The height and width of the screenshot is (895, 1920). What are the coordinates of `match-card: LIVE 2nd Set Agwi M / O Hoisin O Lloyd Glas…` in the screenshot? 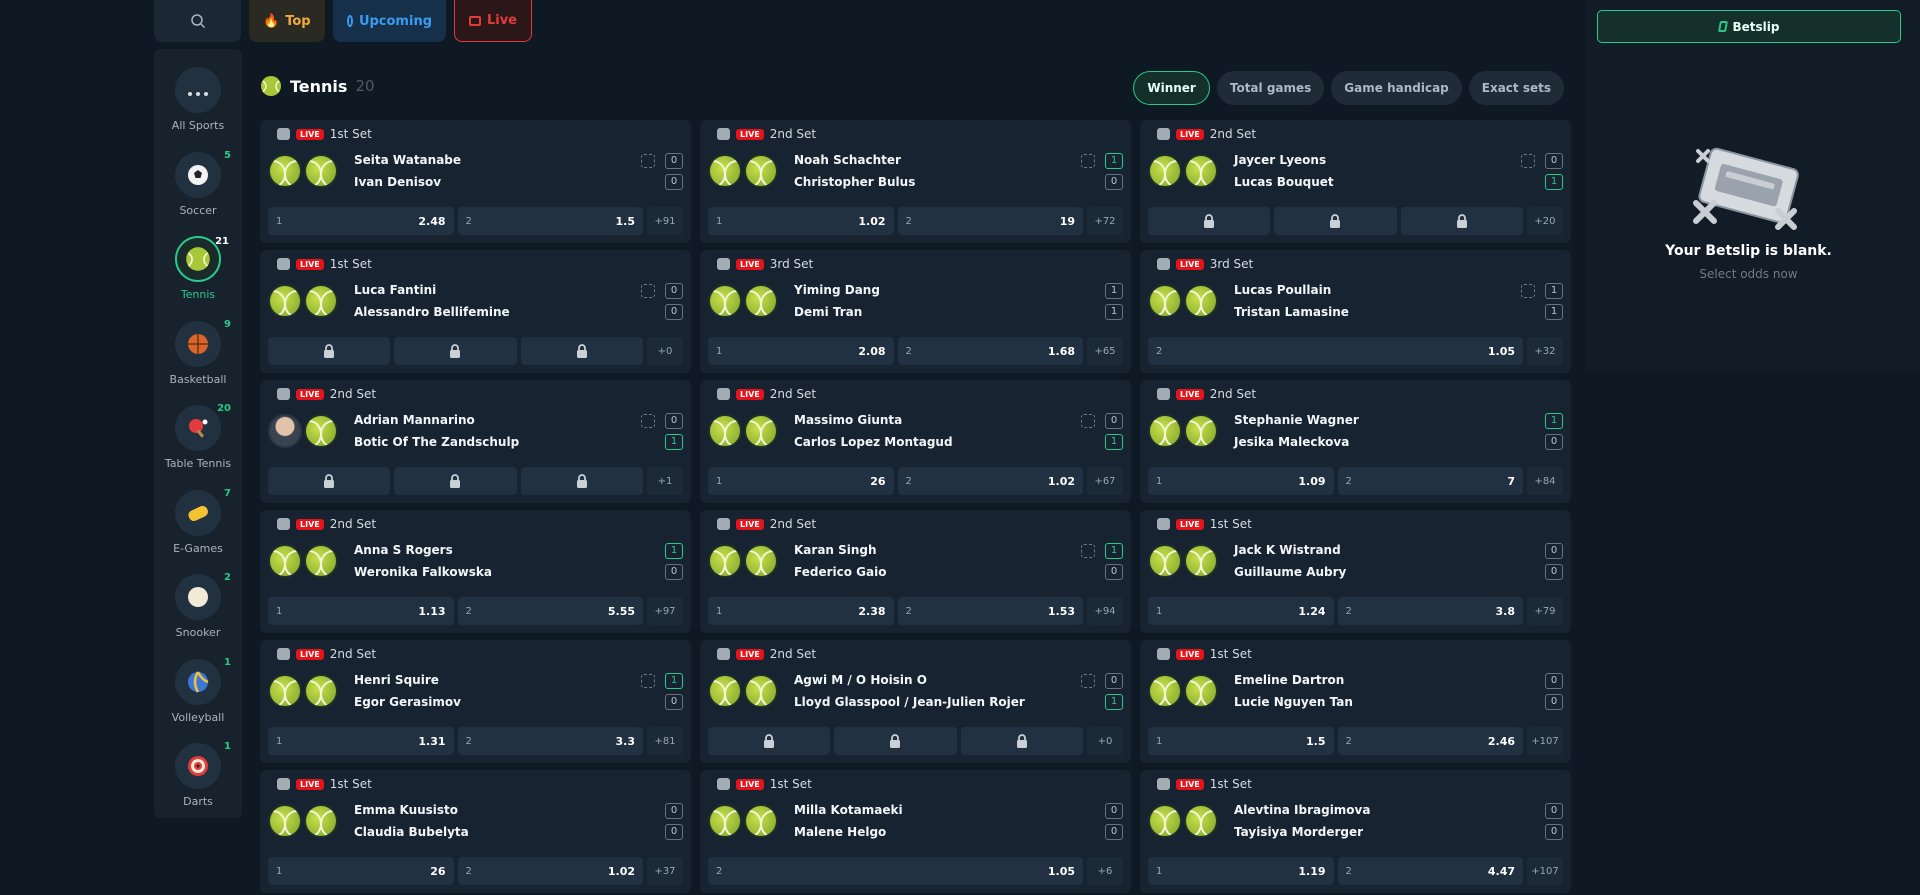 It's located at (915, 701).